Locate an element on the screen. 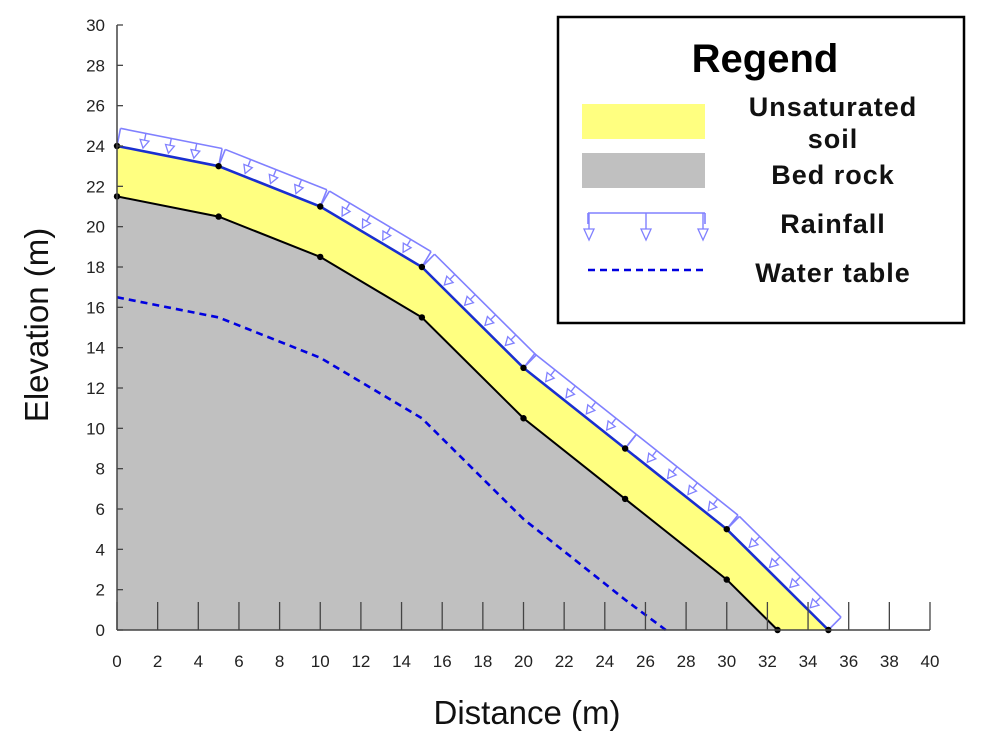 Image resolution: width=983 pixels, height=752 pixels. legend-swatch-bedrock is located at coordinates (643, 170).